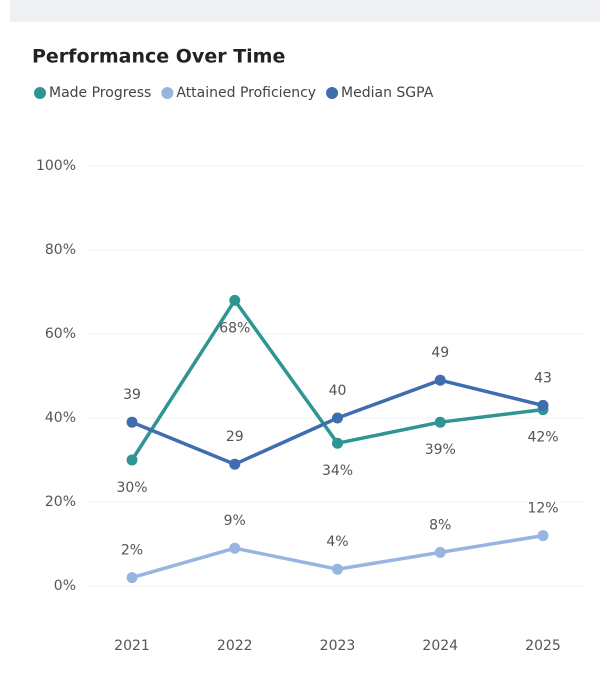 The width and height of the screenshot is (607, 677). I want to click on y-tick-label: 40%, so click(60, 418).